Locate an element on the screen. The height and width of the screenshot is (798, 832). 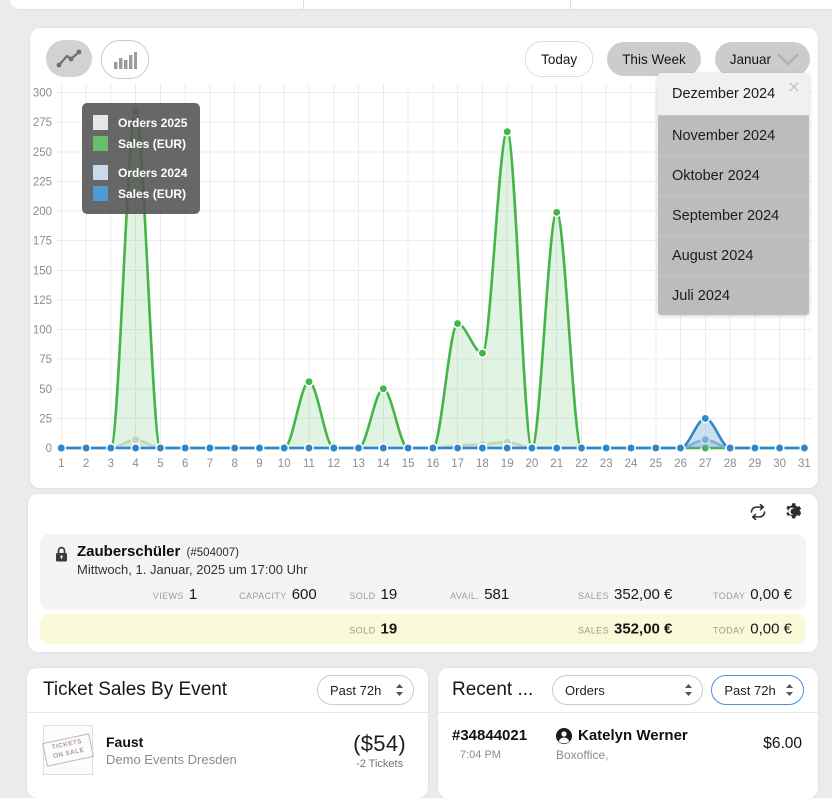
svg-text: 200 is located at coordinates (42, 212).